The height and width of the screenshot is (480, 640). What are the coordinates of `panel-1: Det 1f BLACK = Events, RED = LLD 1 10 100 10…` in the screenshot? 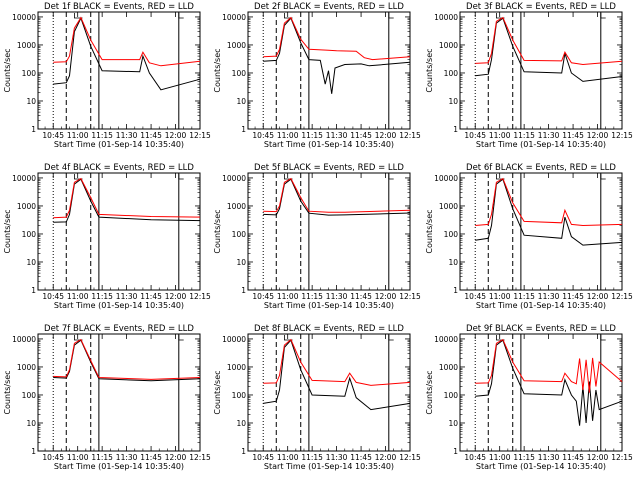 It's located at (107, 75).